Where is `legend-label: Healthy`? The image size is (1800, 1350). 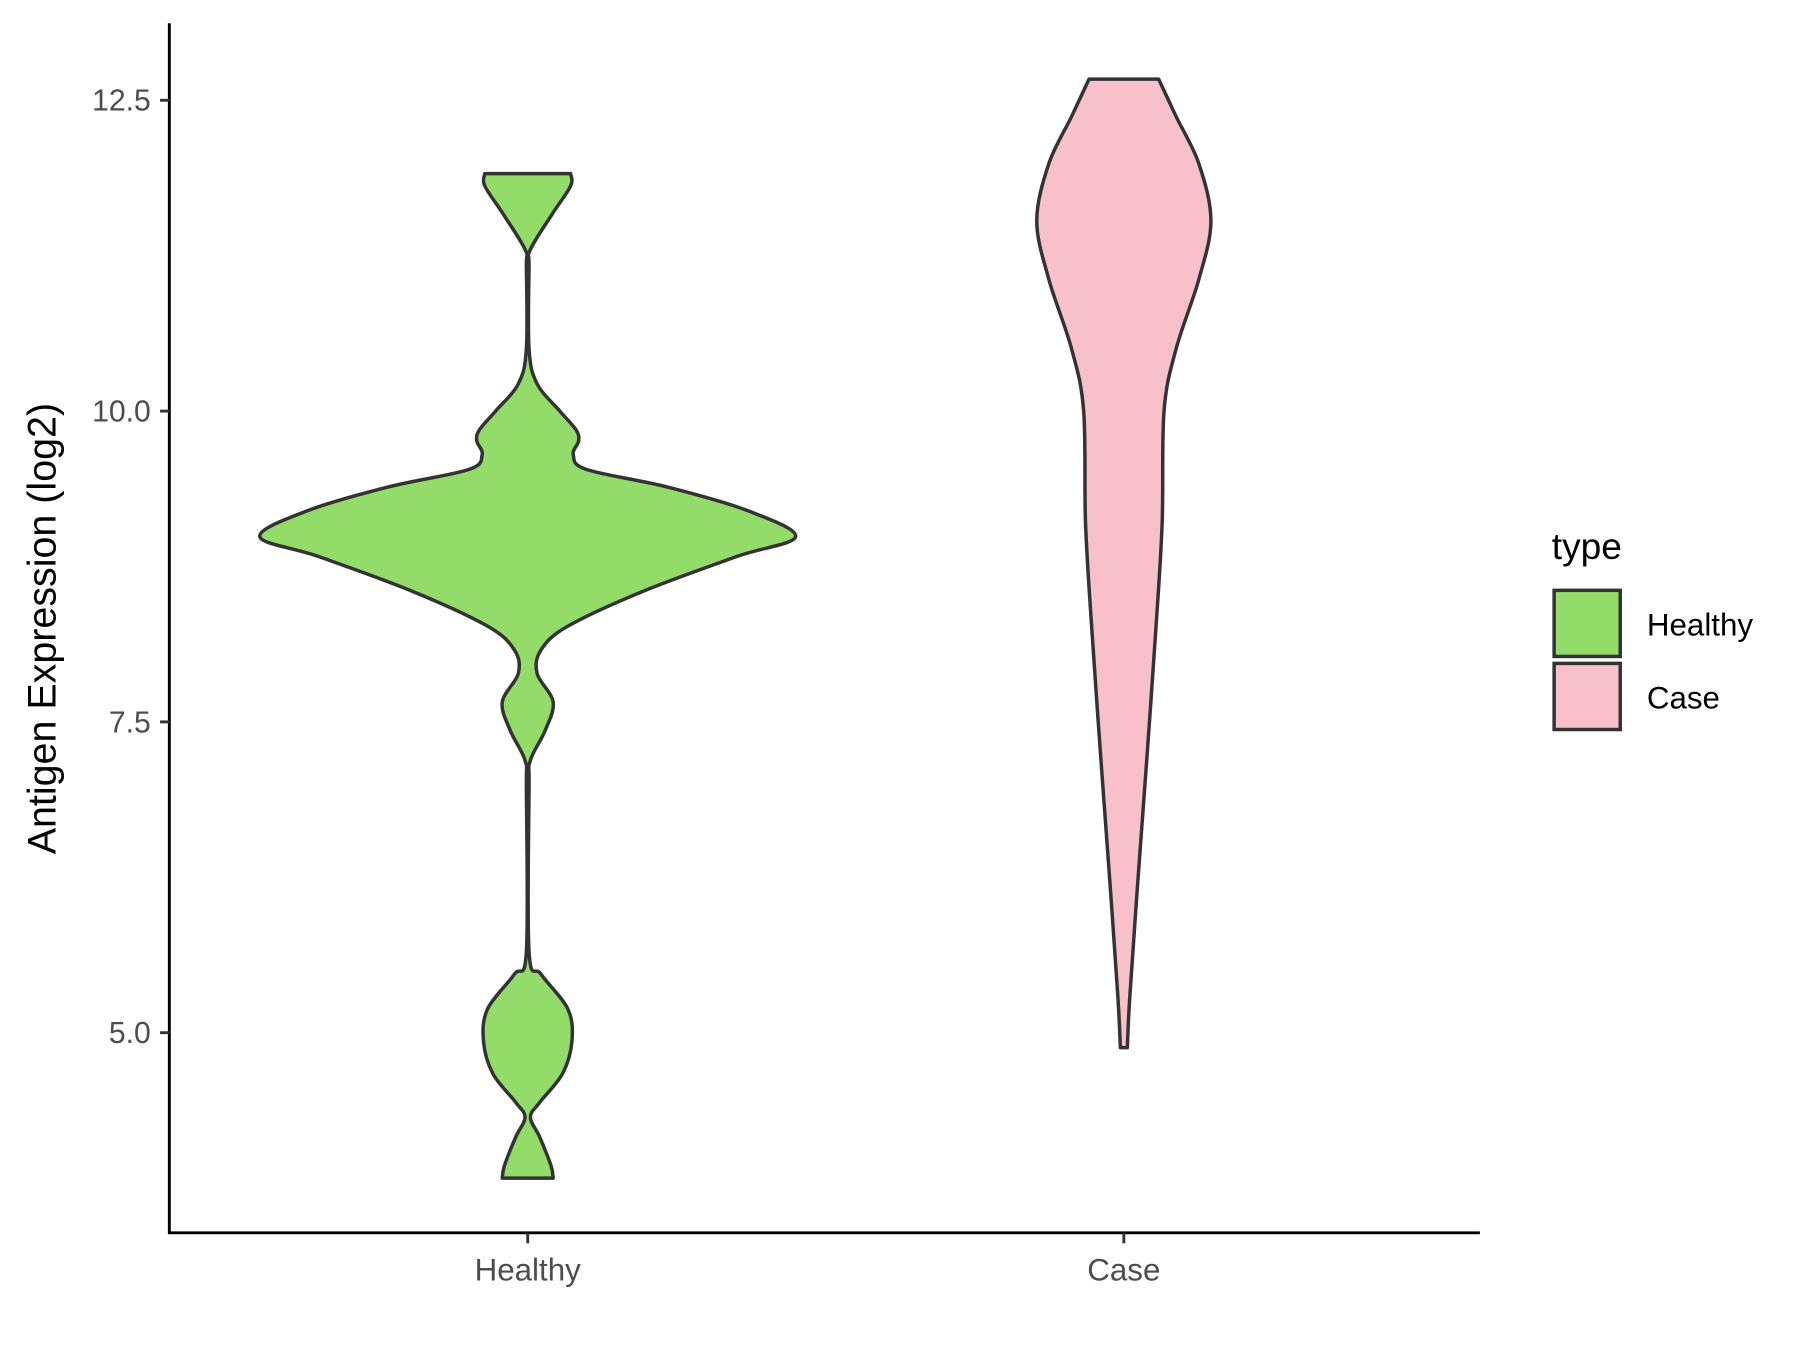
legend-label: Healthy is located at coordinates (1700, 625).